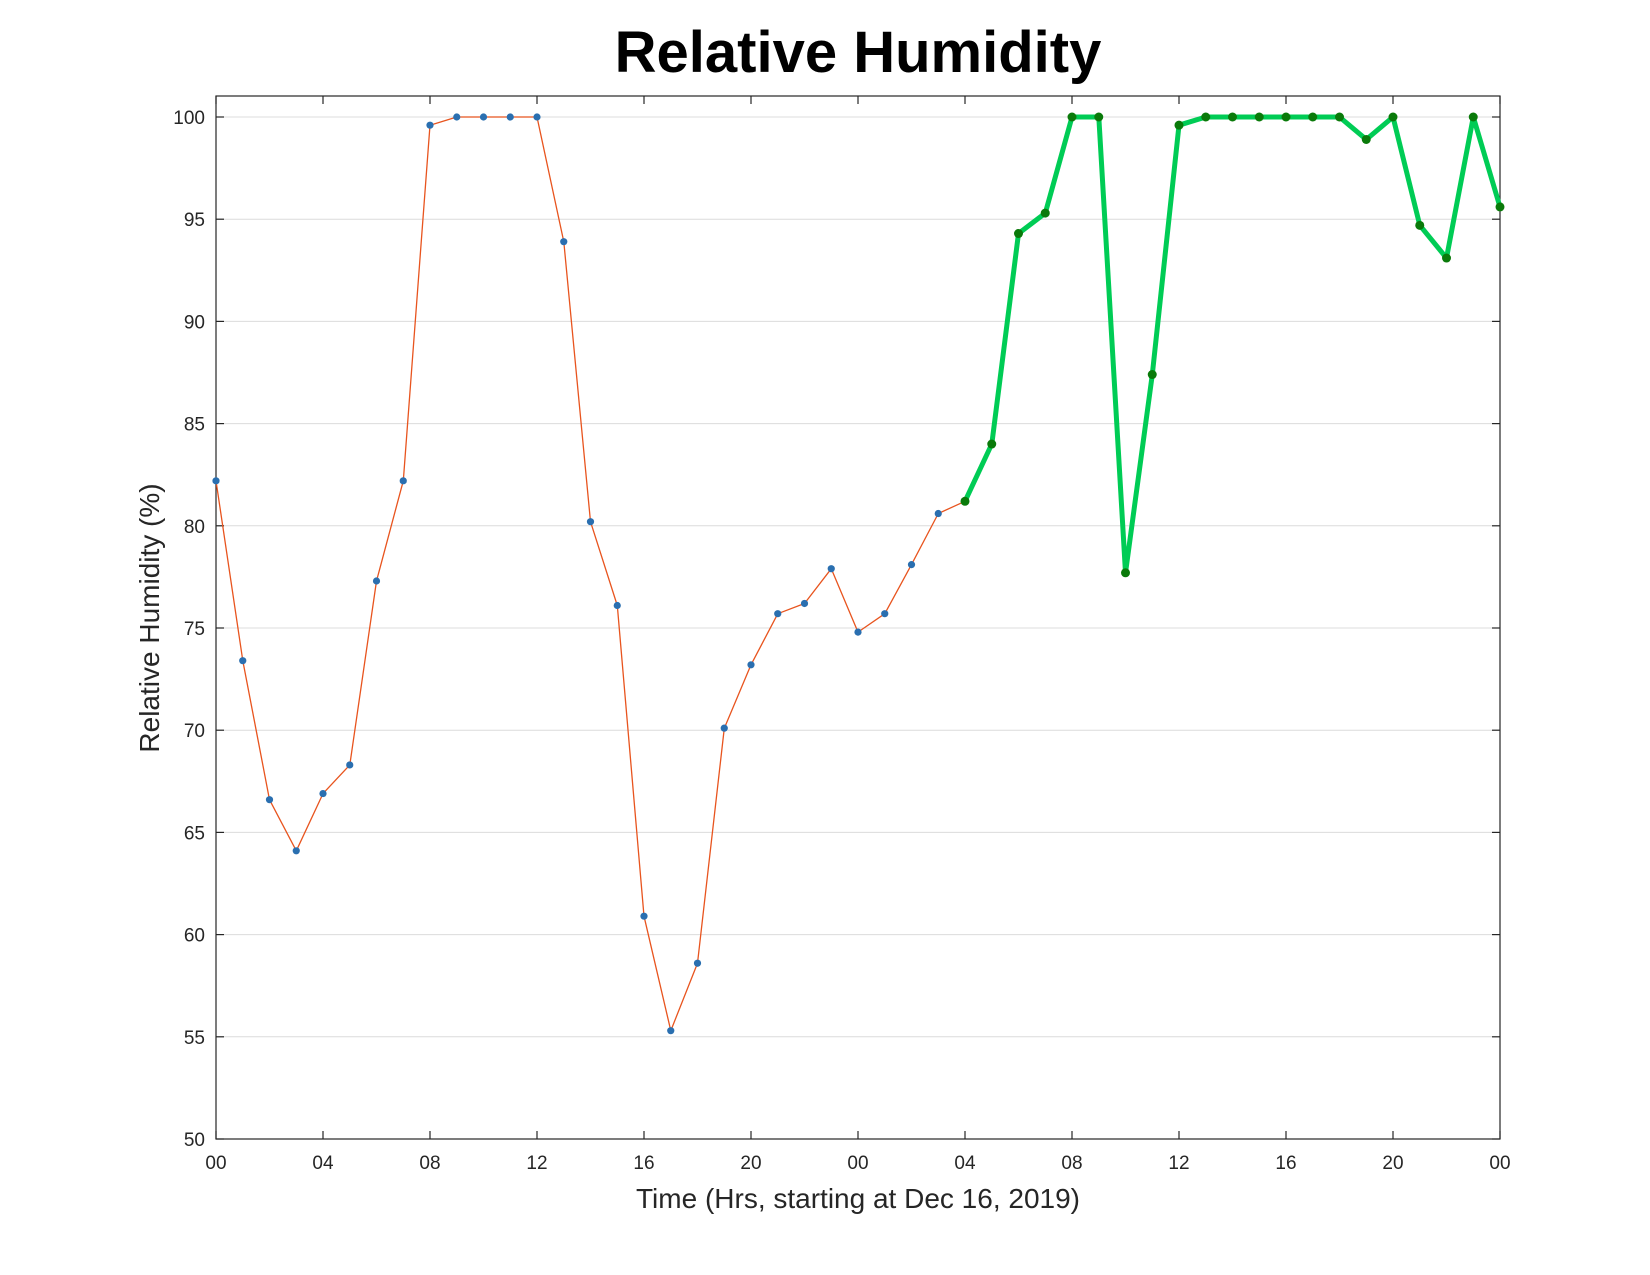  I want to click on x-axis-label: Time (Hrs, starting at Dec 16, 2019), so click(858, 1198).